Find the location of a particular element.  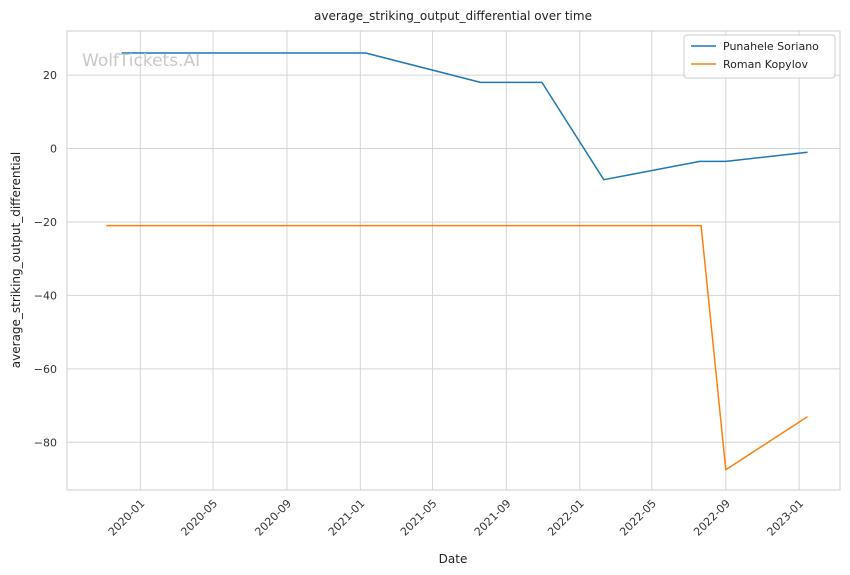

y-tick-label: −60 is located at coordinates (45, 369).